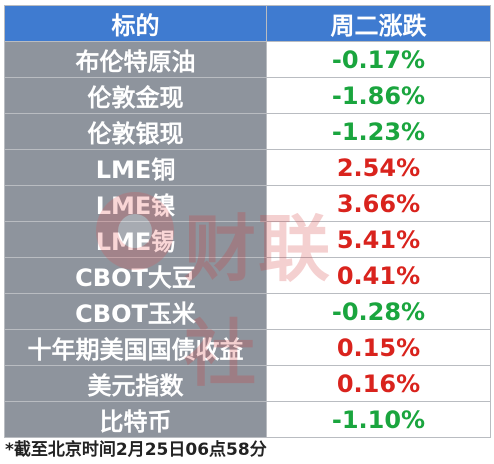 This screenshot has width=494, height=464. I want to click on change-value: -0.17%, so click(378, 59).